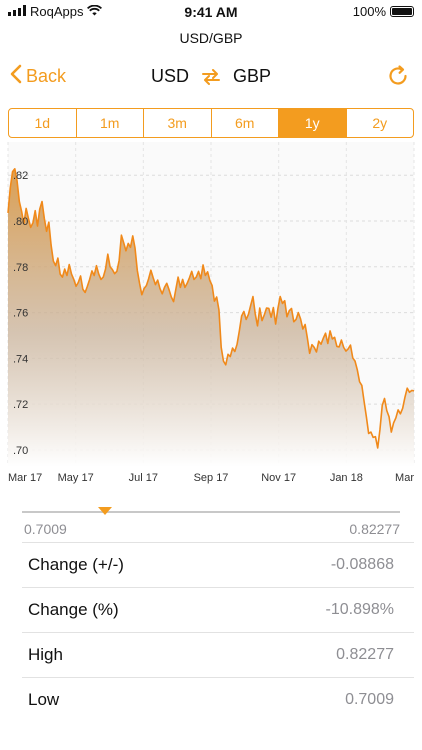  Describe the element at coordinates (143, 478) in the screenshot. I see `x-tick-label: Jul 17` at that location.